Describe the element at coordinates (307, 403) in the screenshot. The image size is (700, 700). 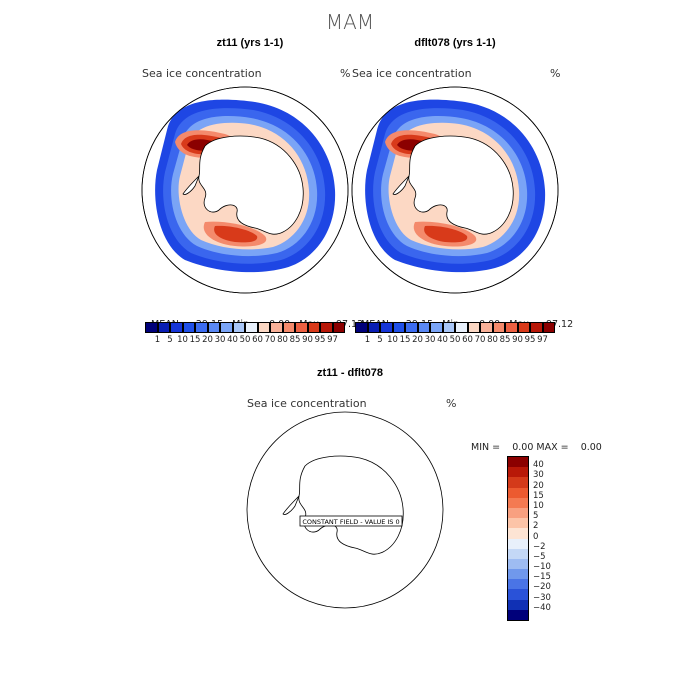
I see `panel3-variable-label: Sea ice concentration` at that location.